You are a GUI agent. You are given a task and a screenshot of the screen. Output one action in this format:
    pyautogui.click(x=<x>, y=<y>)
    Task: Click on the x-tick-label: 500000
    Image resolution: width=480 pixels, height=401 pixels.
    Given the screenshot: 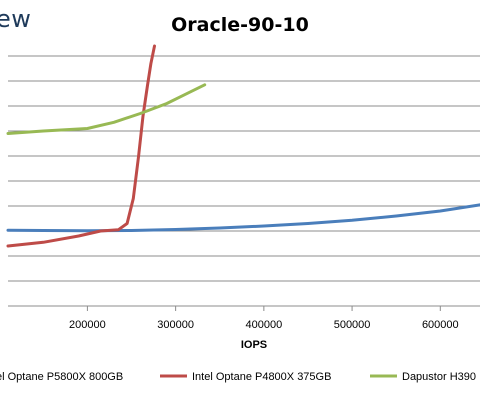 What is the action you would take?
    pyautogui.click(x=352, y=325)
    